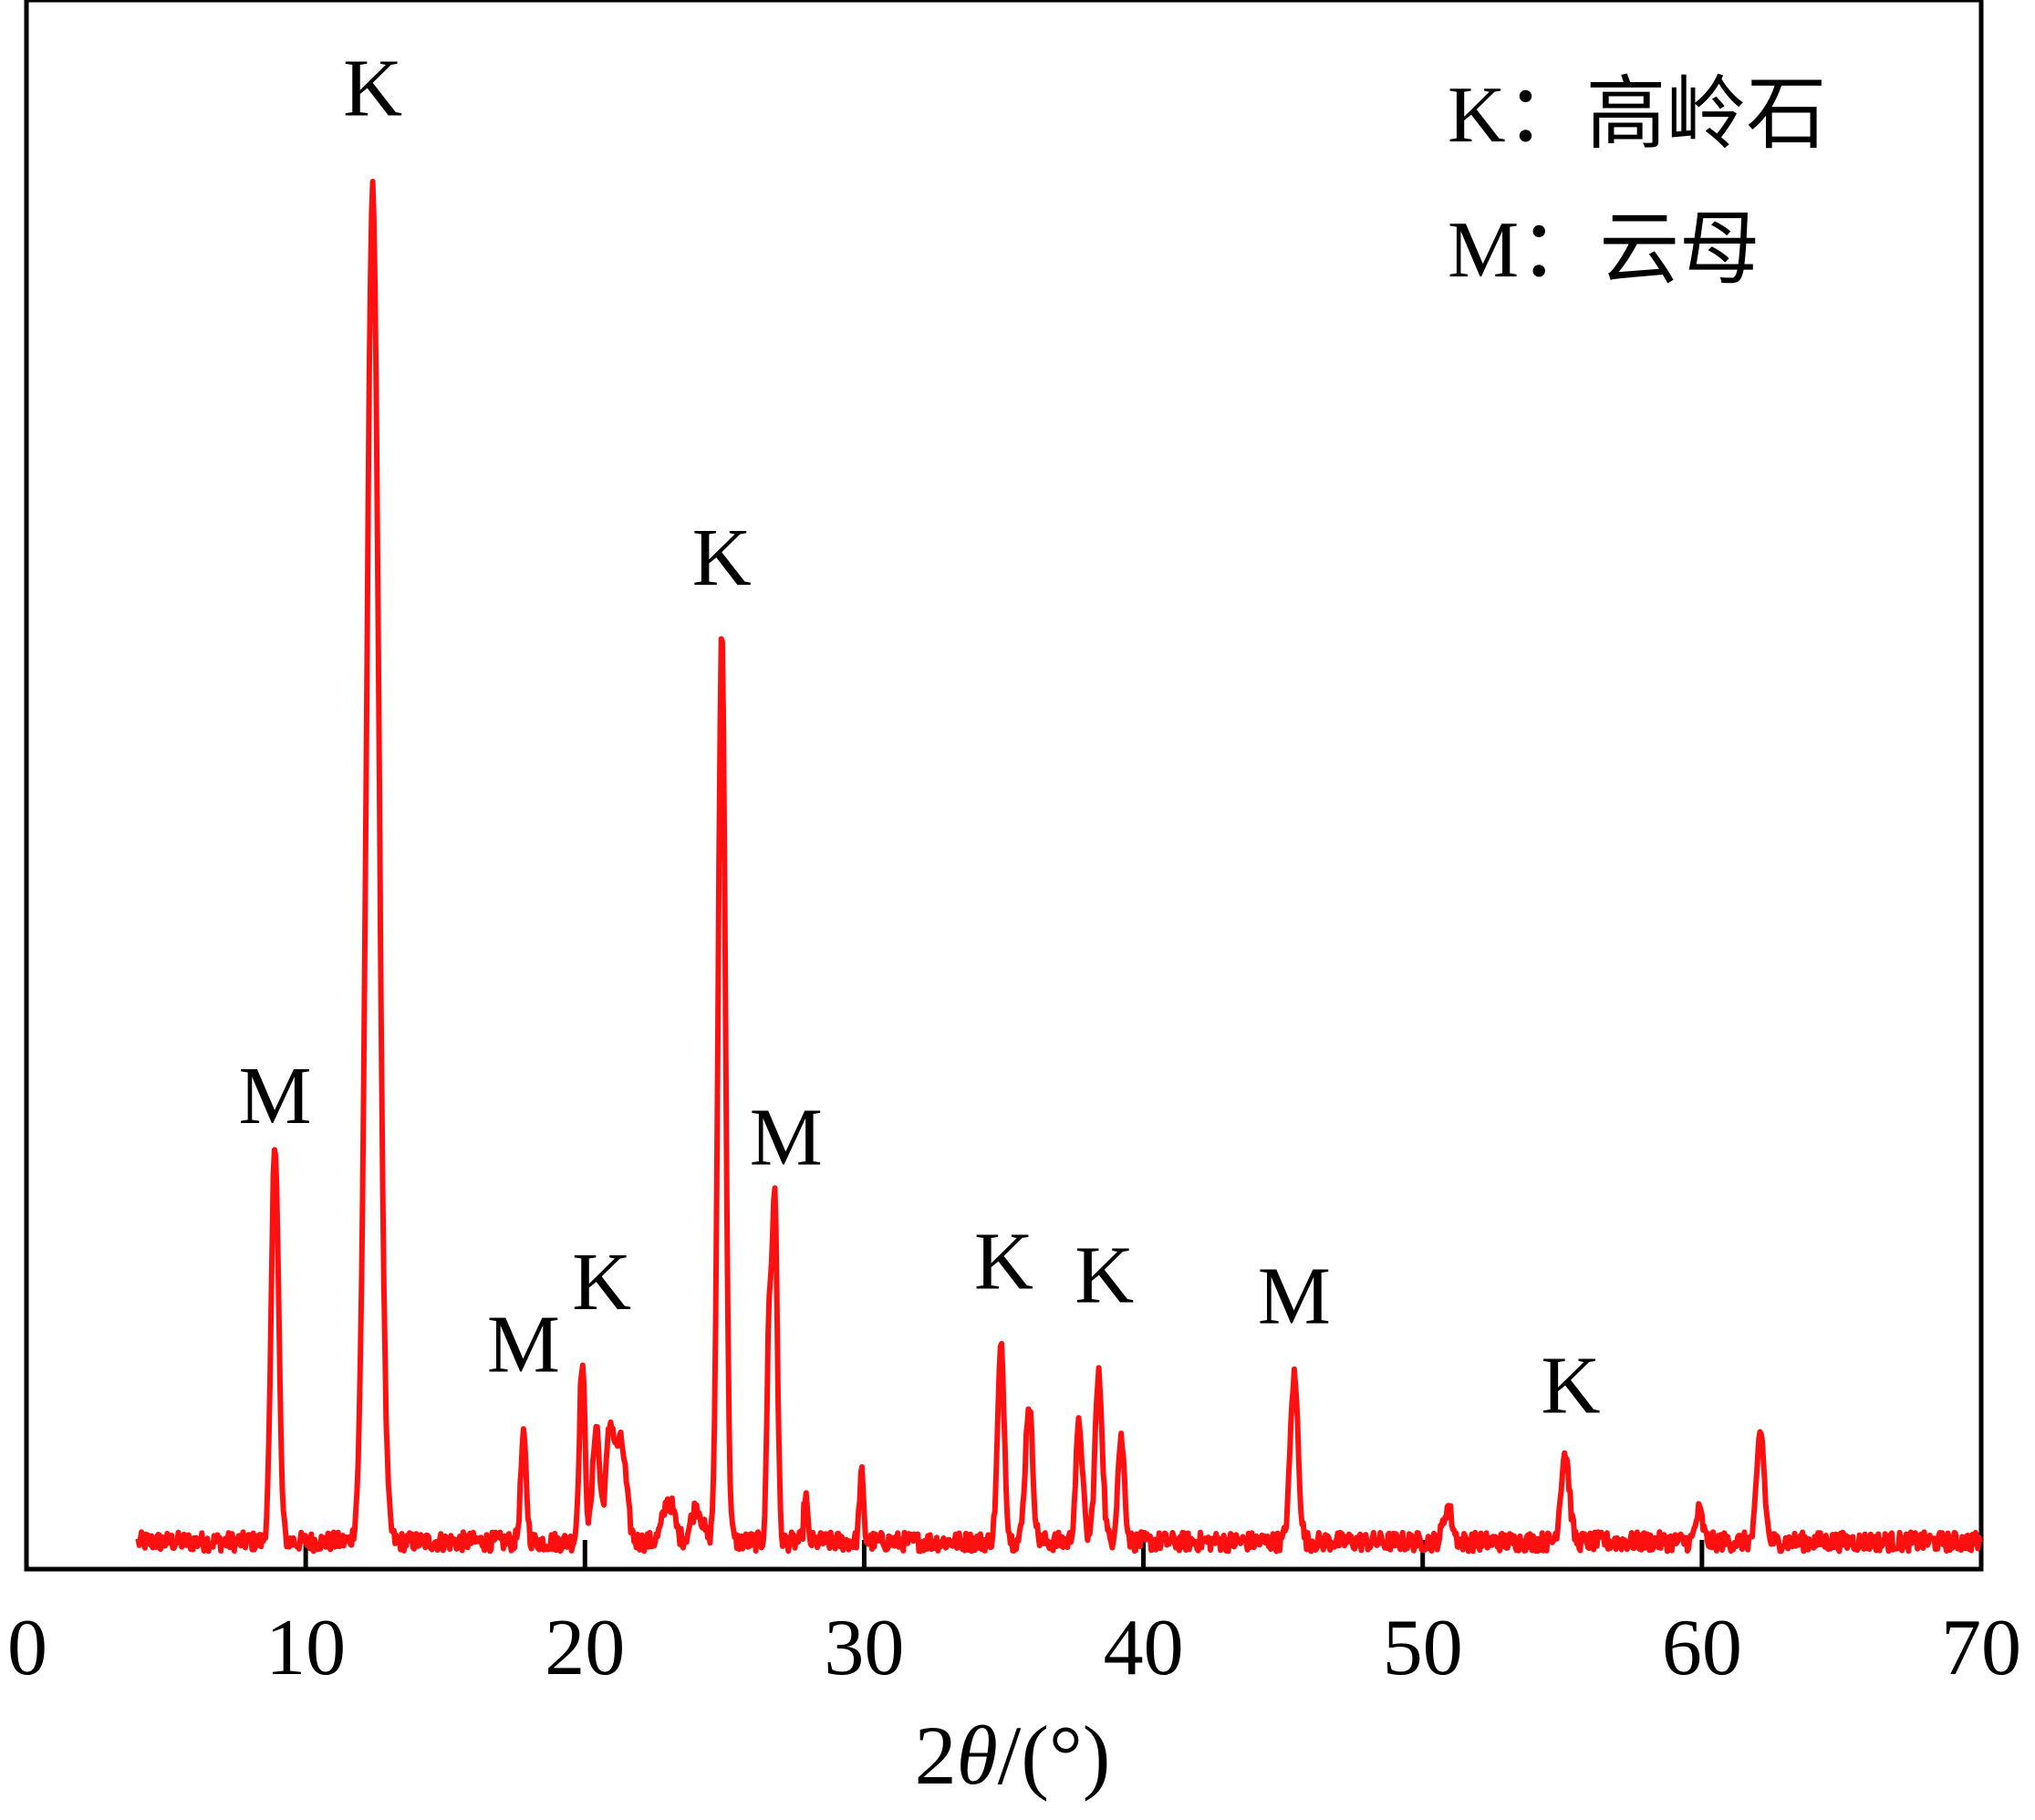 This screenshot has width=2035, height=1820. What do you see at coordinates (1055, 1755) in the screenshot?
I see `x-axis-title-suffix: /(°)` at bounding box center [1055, 1755].